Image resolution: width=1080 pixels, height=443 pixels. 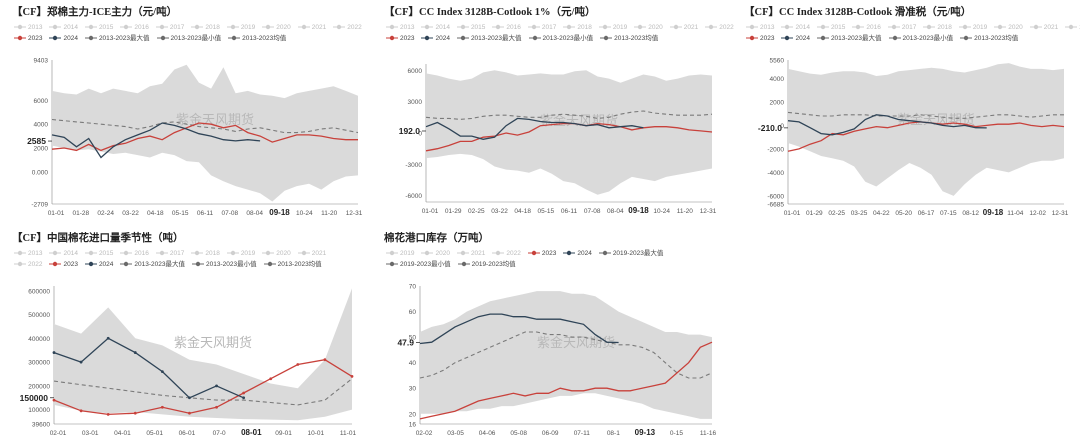 What do you see at coordinates (106, 264) in the screenshot?
I see `legend-label: 2024` at bounding box center [106, 264].